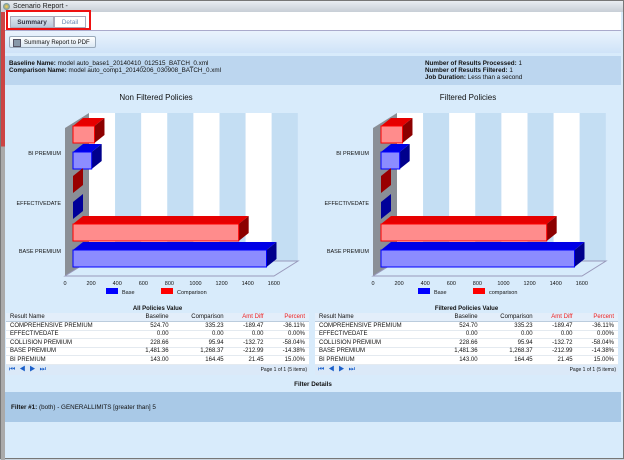 The image size is (624, 460). Describe the element at coordinates (32, 22) in the screenshot. I see `tab-summary: Summary` at that location.